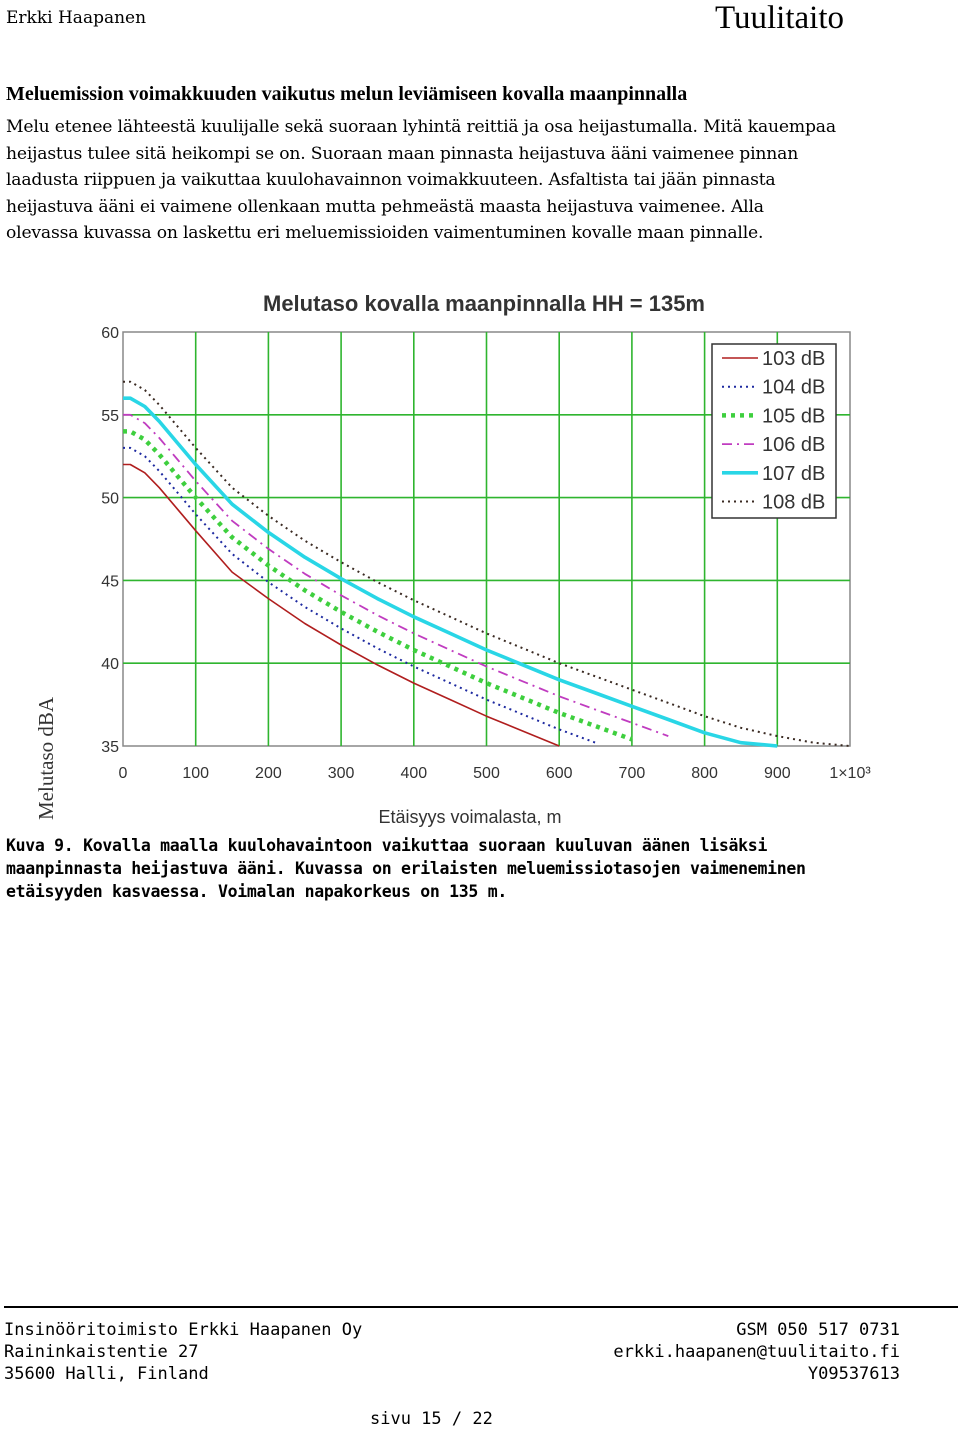 This screenshot has width=960, height=1434. Describe the element at coordinates (110, 664) in the screenshot. I see `y-tick-label: 40` at that location.